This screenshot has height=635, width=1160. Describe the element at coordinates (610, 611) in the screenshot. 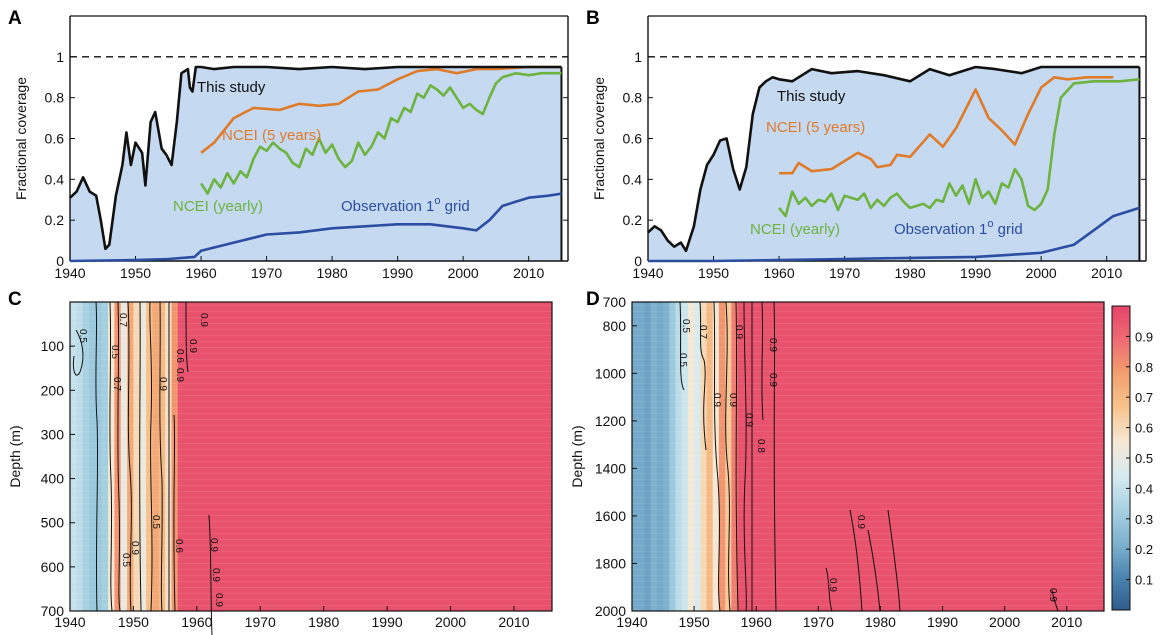

I see `y-tick-label: 2000` at that location.